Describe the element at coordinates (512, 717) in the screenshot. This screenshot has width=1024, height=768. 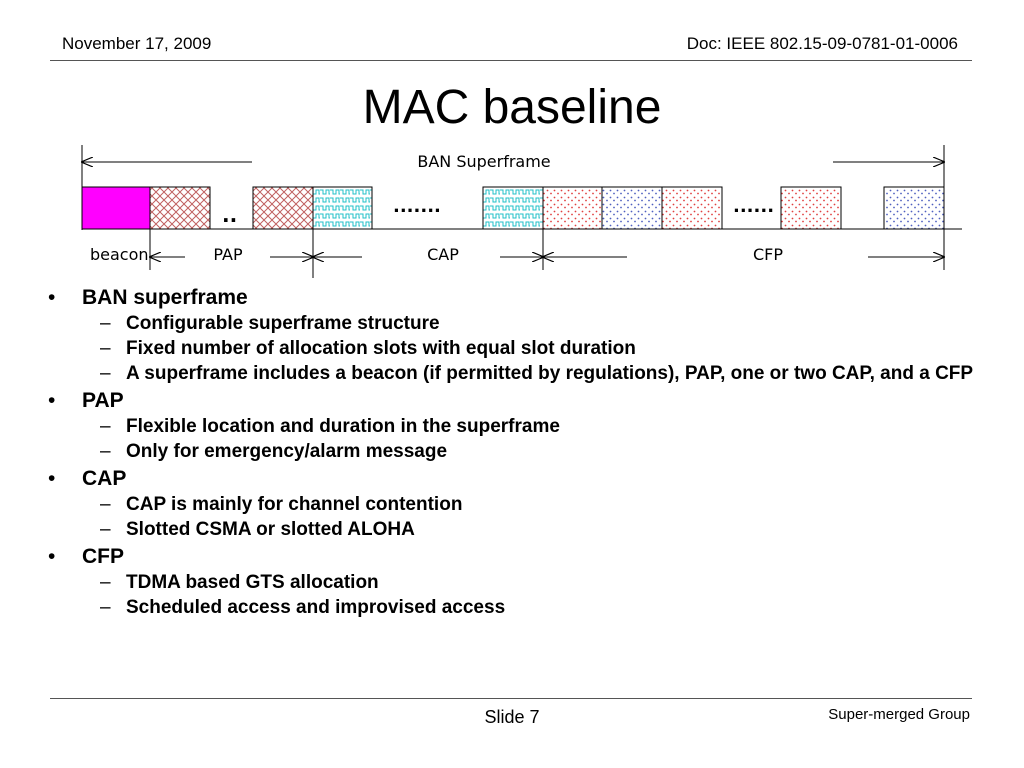
I see `slide-number: Slide 7` at that location.